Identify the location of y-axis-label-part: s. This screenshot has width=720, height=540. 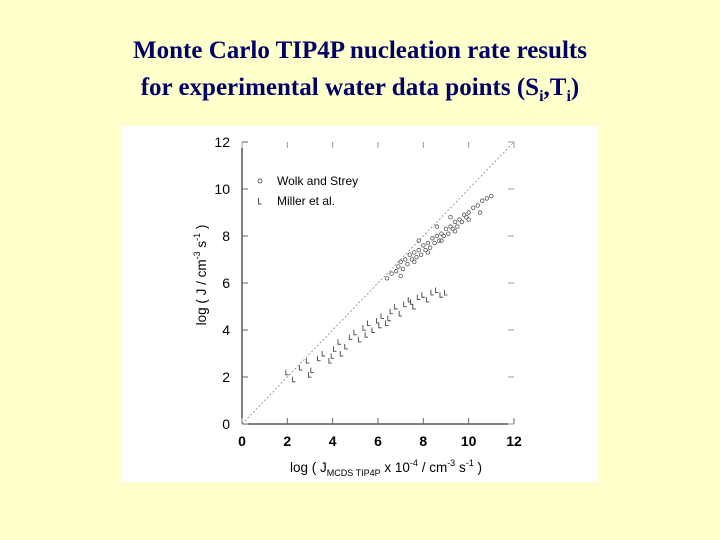
(201, 246).